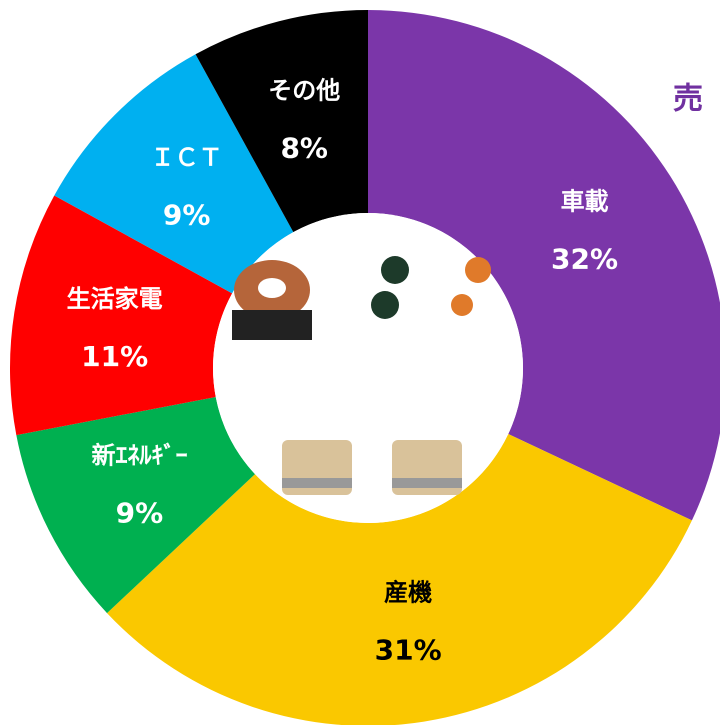 Image resolution: width=720 pixels, height=725 pixels. Describe the element at coordinates (114, 356) in the screenshot. I see `slice-value-label: 11%` at that location.